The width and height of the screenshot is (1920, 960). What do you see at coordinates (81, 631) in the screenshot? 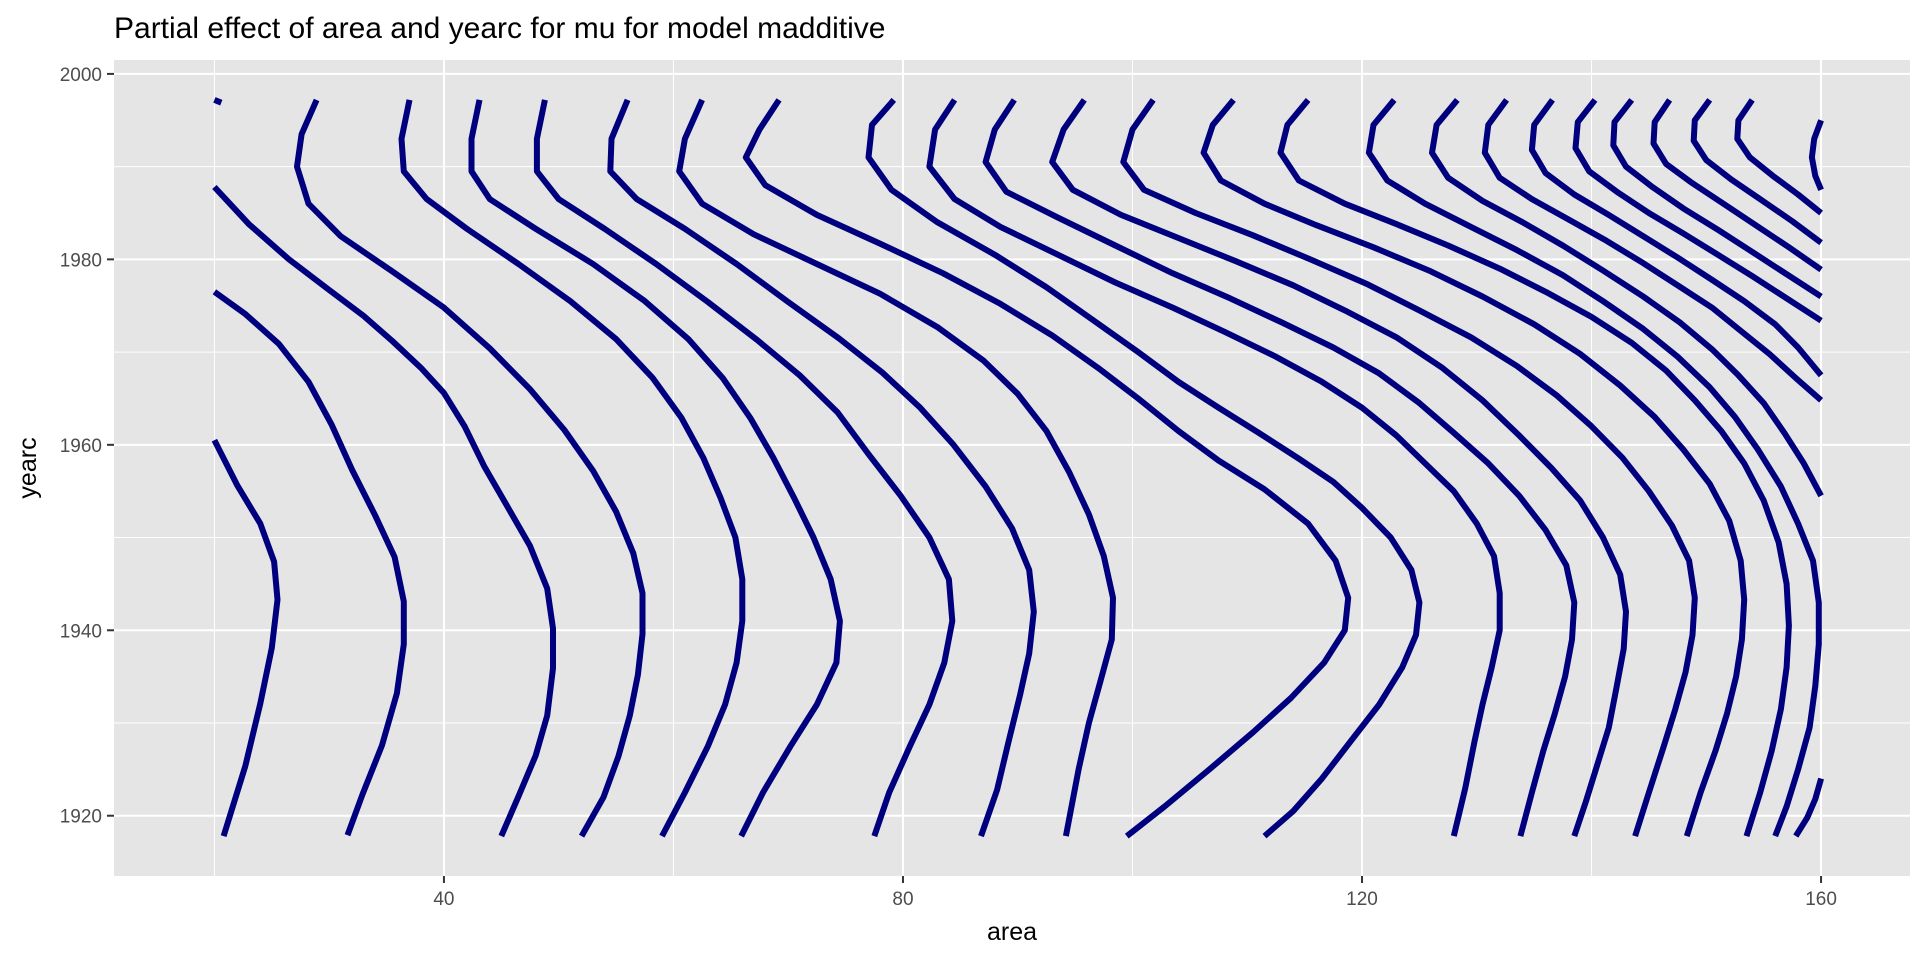
I see `y-tick-label: 1940` at bounding box center [81, 631].